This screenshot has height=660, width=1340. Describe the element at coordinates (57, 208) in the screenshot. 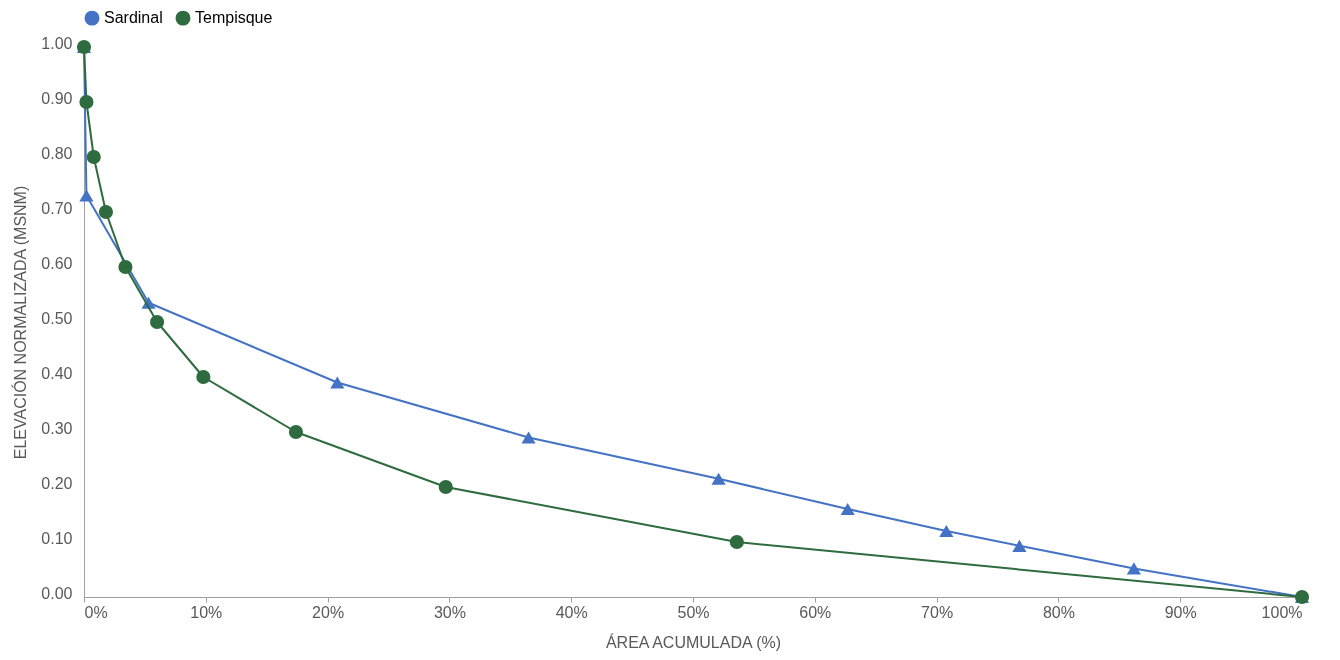

I see `y-tick-label: 0.70` at that location.